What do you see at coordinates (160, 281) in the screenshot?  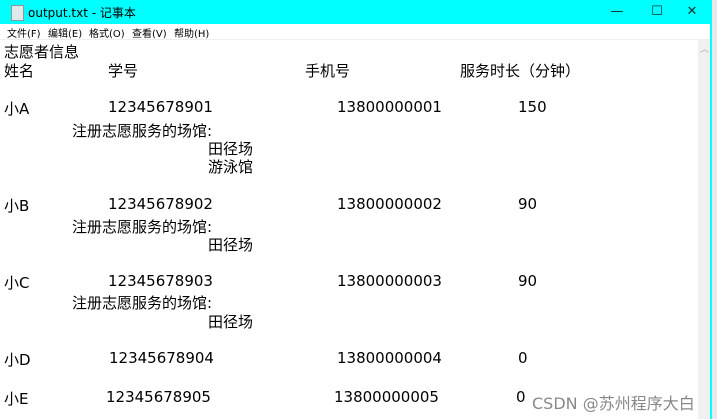 I see `record-id: 12345678903` at bounding box center [160, 281].